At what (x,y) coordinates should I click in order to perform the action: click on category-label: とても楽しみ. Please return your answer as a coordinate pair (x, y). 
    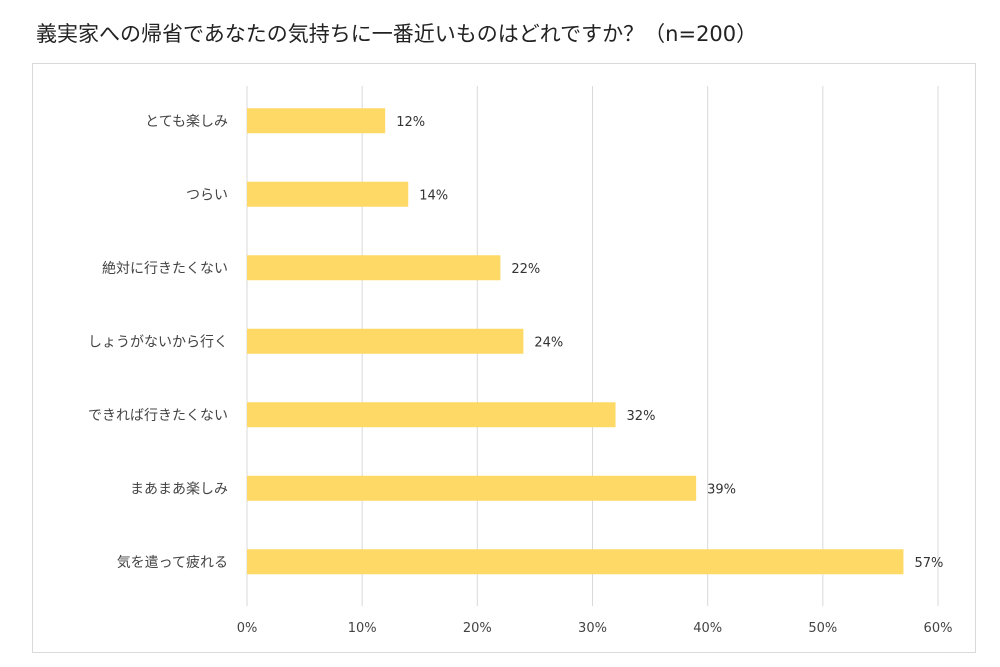
    Looking at the image, I should click on (186, 122).